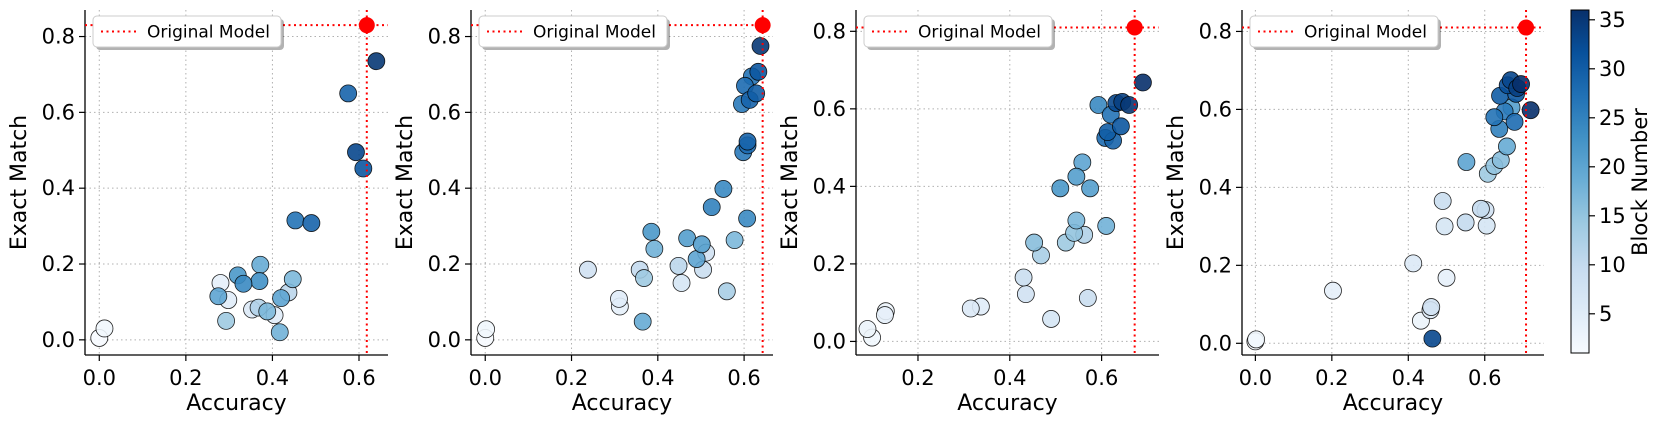 This screenshot has width=1661, height=425. What do you see at coordinates (1612, 118) in the screenshot?
I see `colorbar-tick-label: 25` at bounding box center [1612, 118].